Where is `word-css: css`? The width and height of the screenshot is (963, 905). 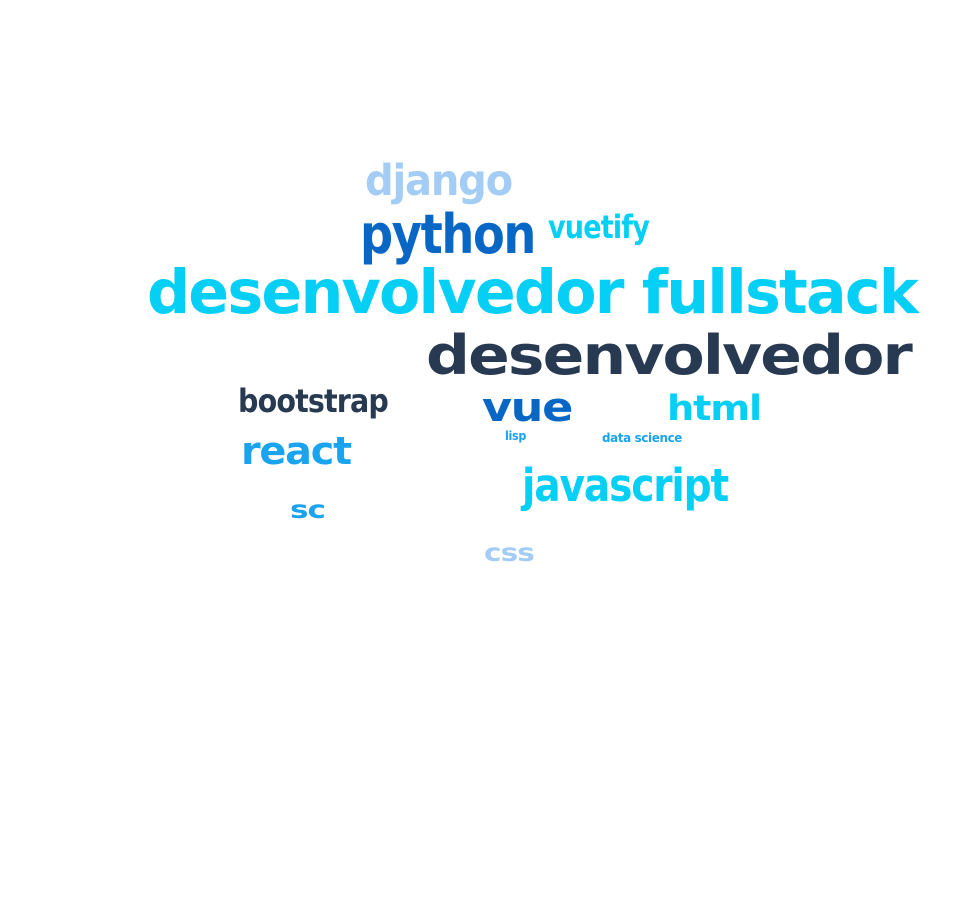 word-css: css is located at coordinates (509, 552).